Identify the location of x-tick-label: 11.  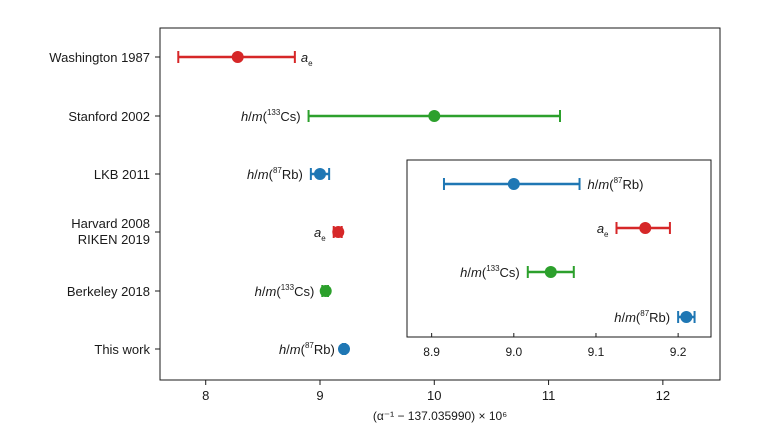
(549, 395).